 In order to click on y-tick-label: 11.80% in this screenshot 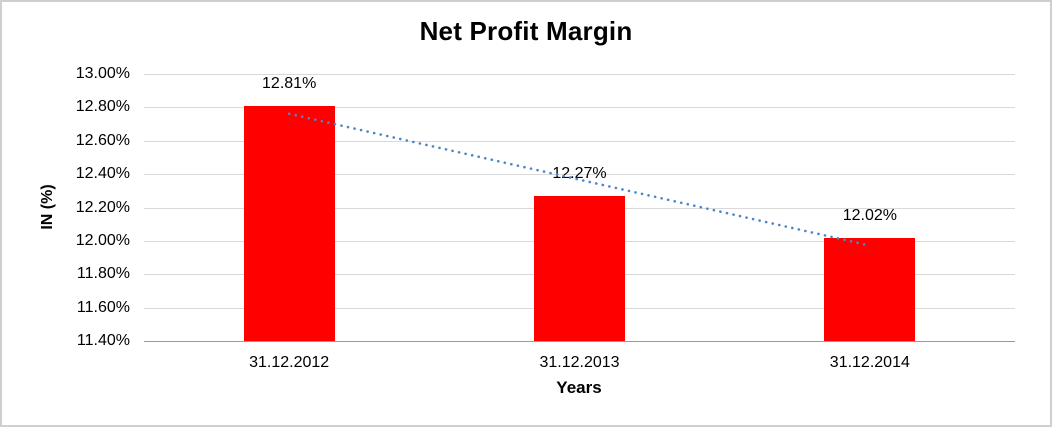, I will do `click(103, 274)`.